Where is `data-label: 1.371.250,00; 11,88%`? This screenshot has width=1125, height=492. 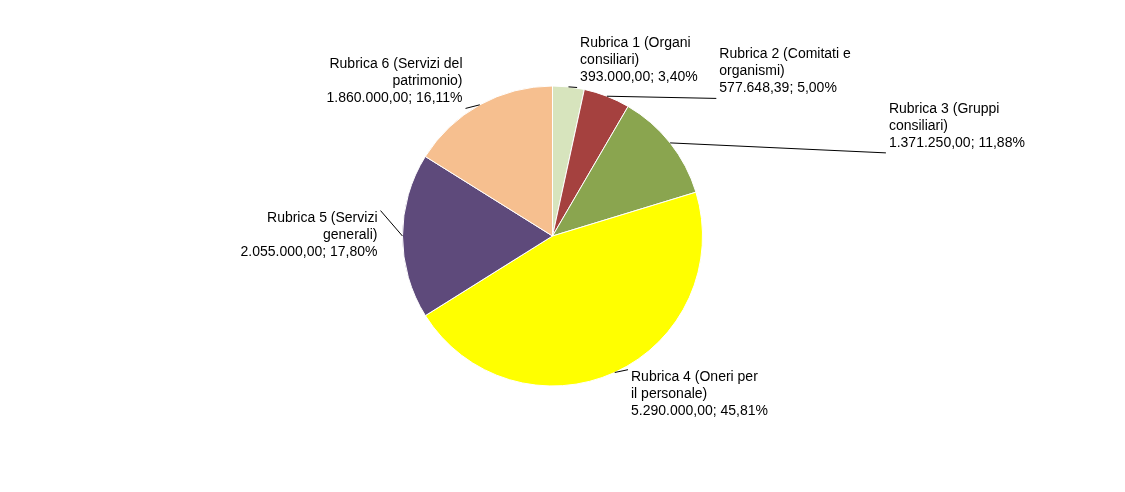 data-label: 1.371.250,00; 11,88% is located at coordinates (956, 141).